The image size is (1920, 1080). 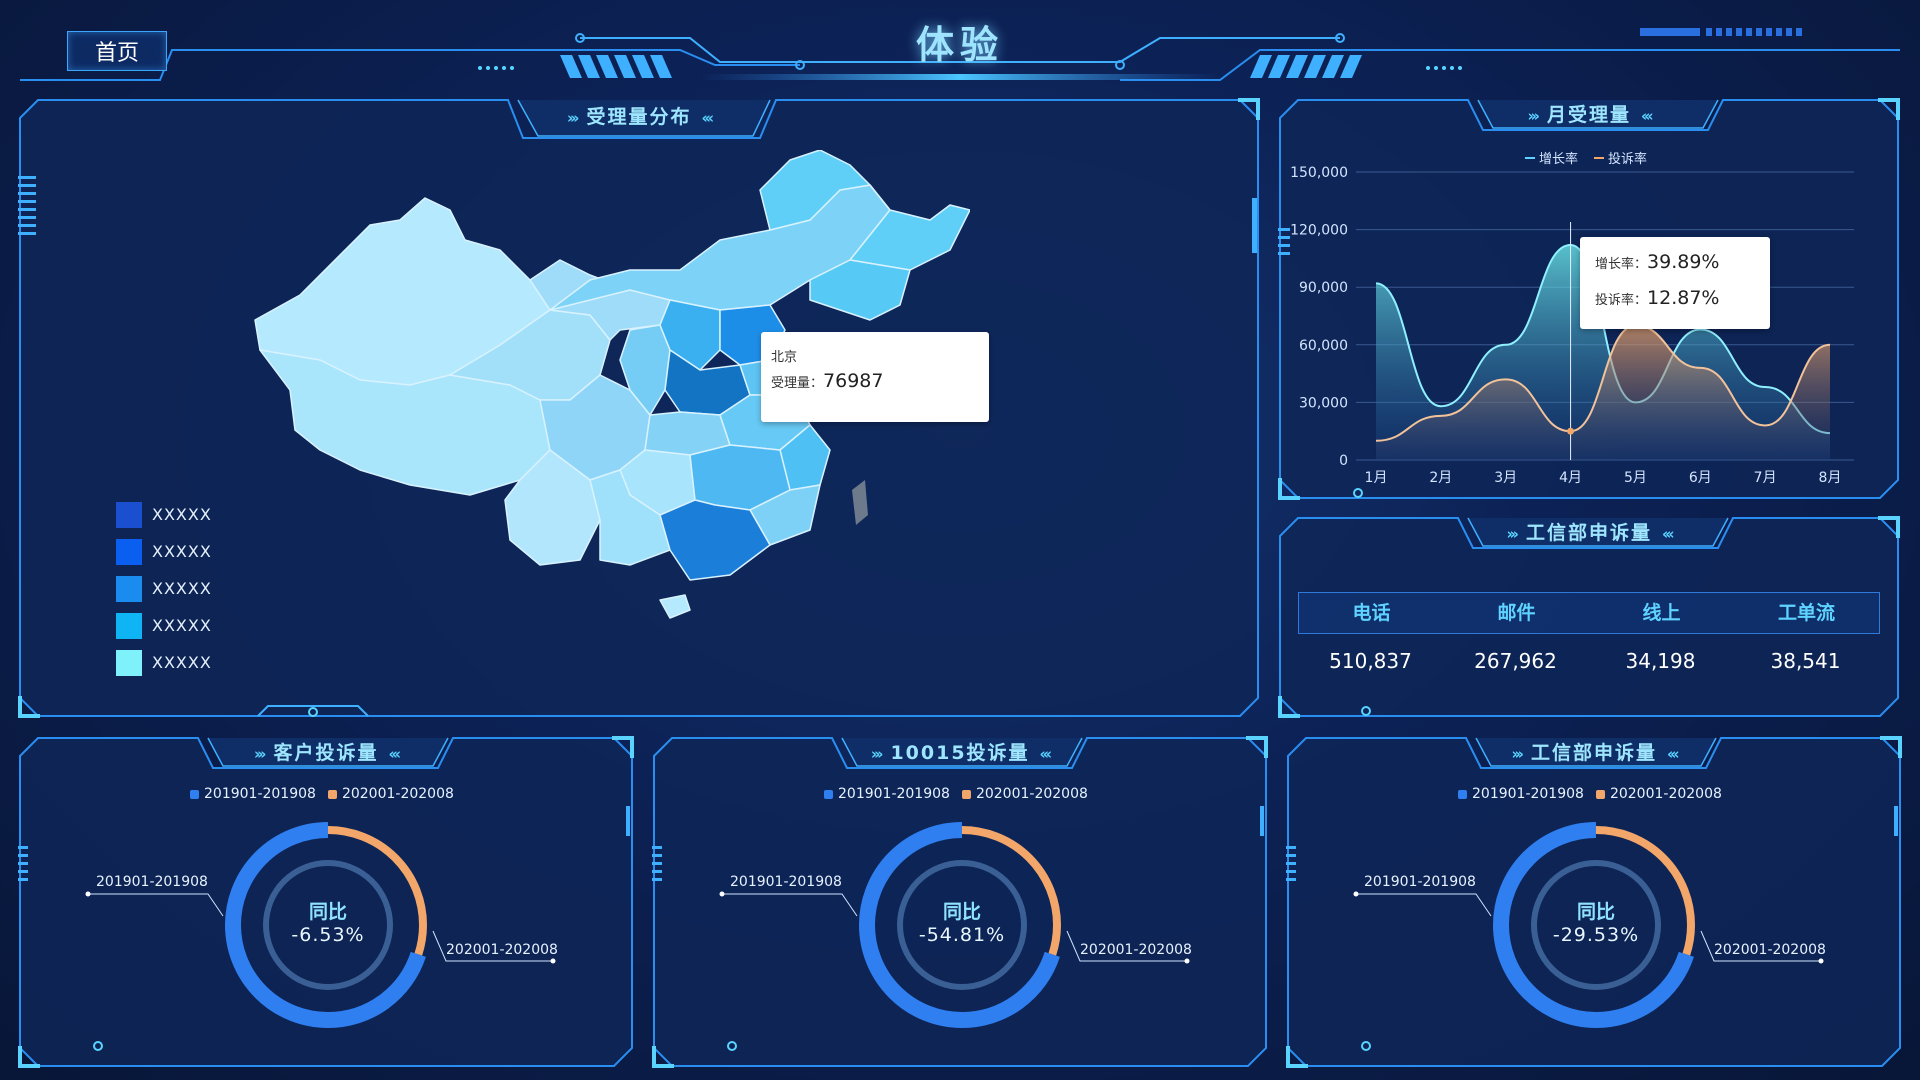 I want to click on monthly-panel-title-text: 月受理量, so click(x=1588, y=115).